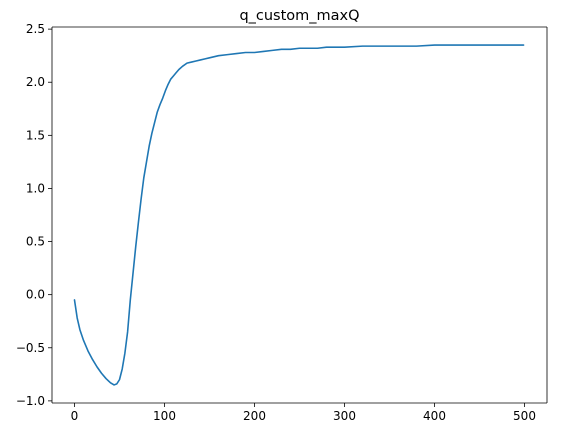 The image size is (562, 433). Describe the element at coordinates (344, 416) in the screenshot. I see `x-tick-label: 300` at that location.